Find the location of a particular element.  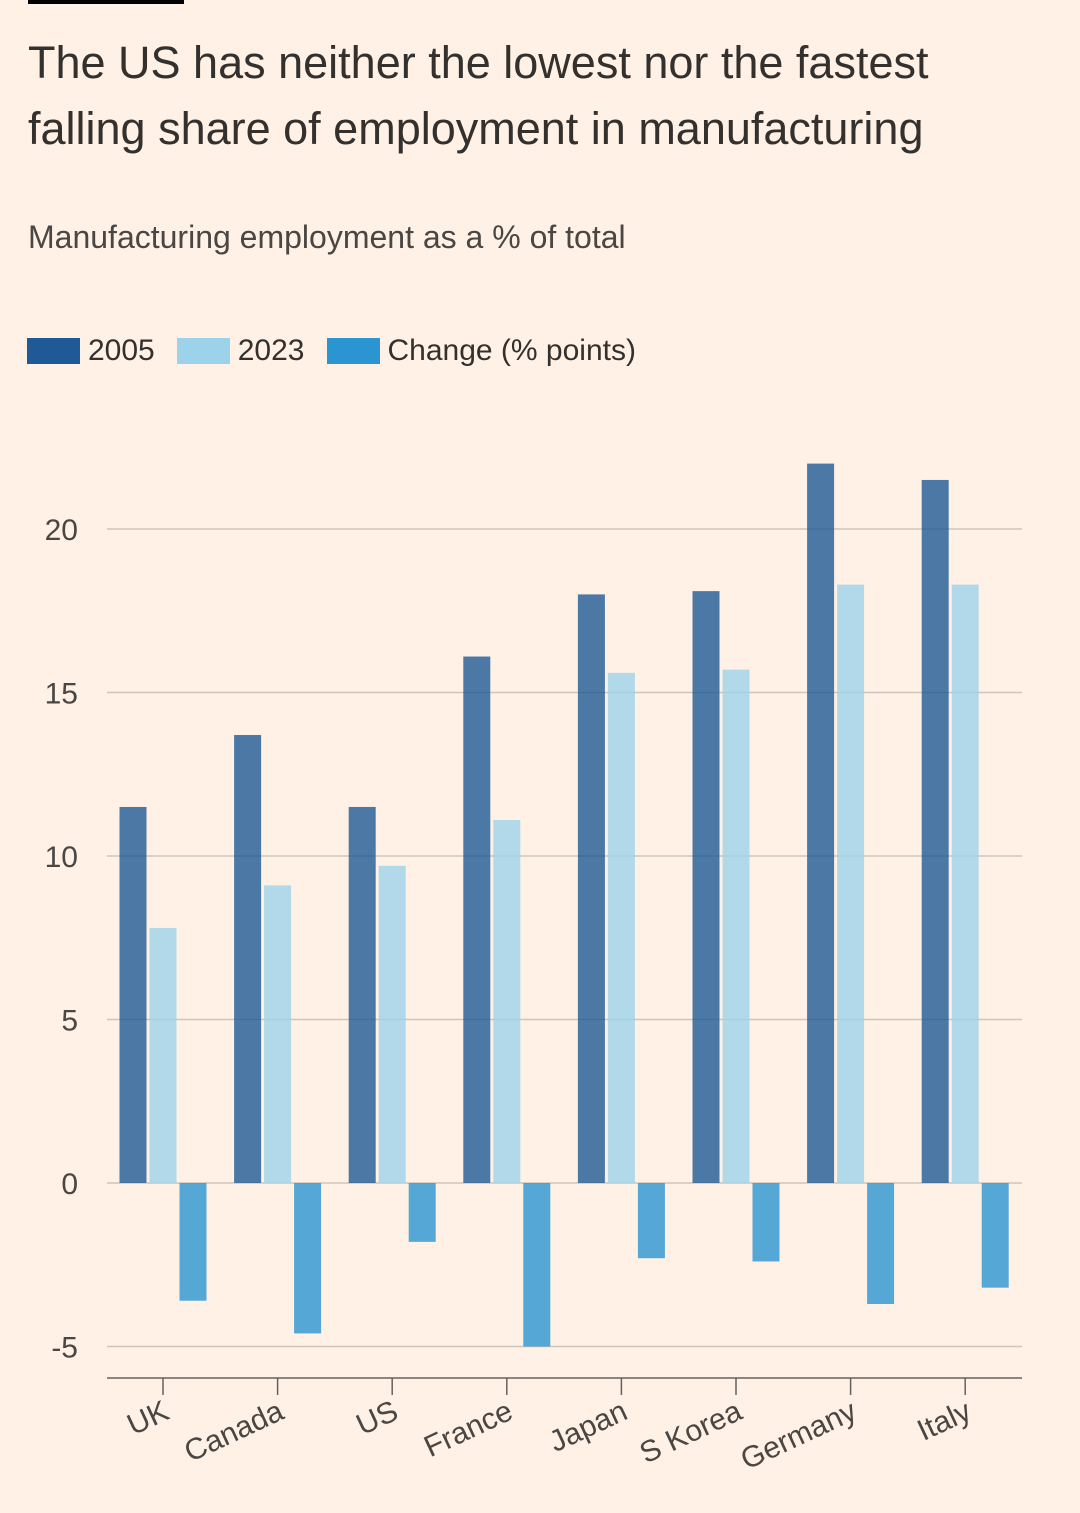

y-tick-label: 20 is located at coordinates (61, 530).